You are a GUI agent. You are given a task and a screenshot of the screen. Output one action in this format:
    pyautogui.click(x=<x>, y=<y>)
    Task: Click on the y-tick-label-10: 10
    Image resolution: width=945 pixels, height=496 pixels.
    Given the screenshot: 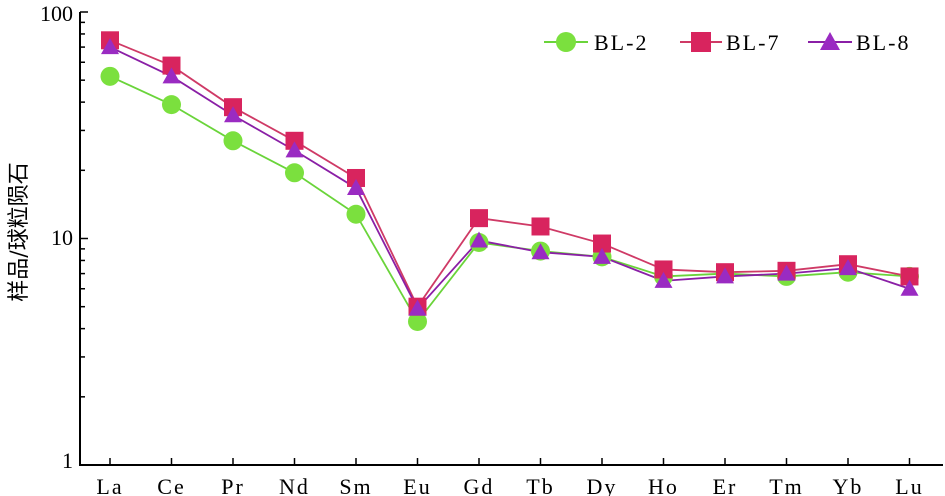 What is the action you would take?
    pyautogui.click(x=62, y=237)
    